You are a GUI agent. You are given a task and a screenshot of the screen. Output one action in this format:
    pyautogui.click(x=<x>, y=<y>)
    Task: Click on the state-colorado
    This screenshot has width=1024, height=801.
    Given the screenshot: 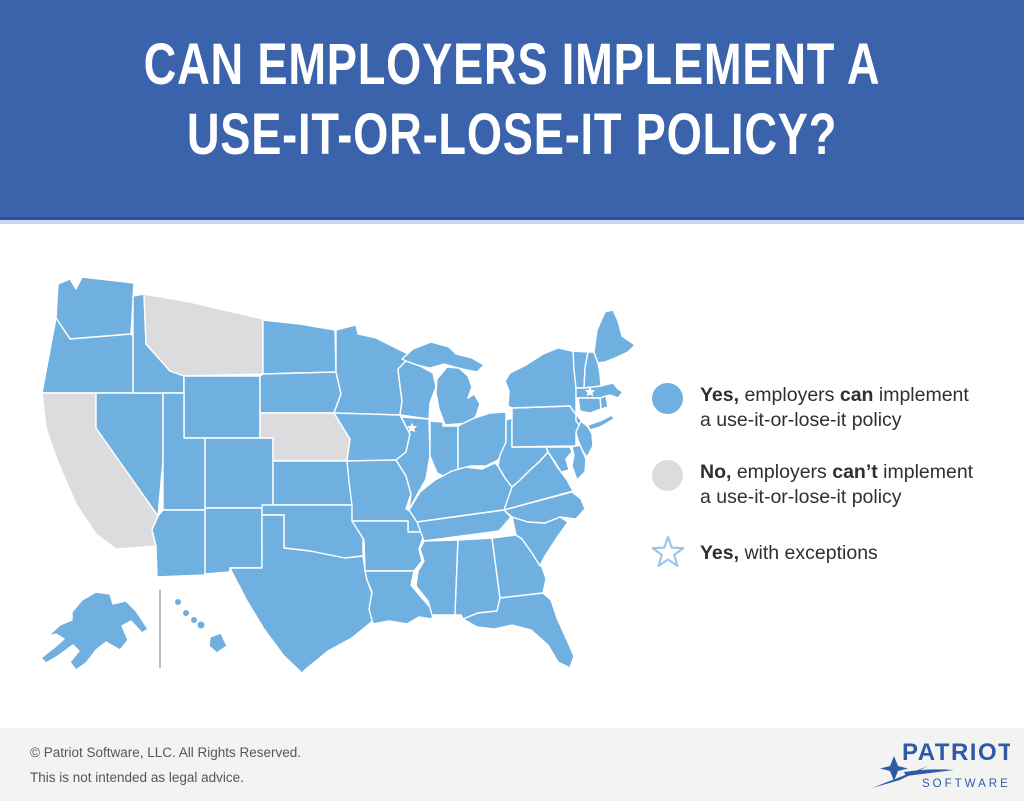 What is the action you would take?
    pyautogui.click(x=239, y=473)
    